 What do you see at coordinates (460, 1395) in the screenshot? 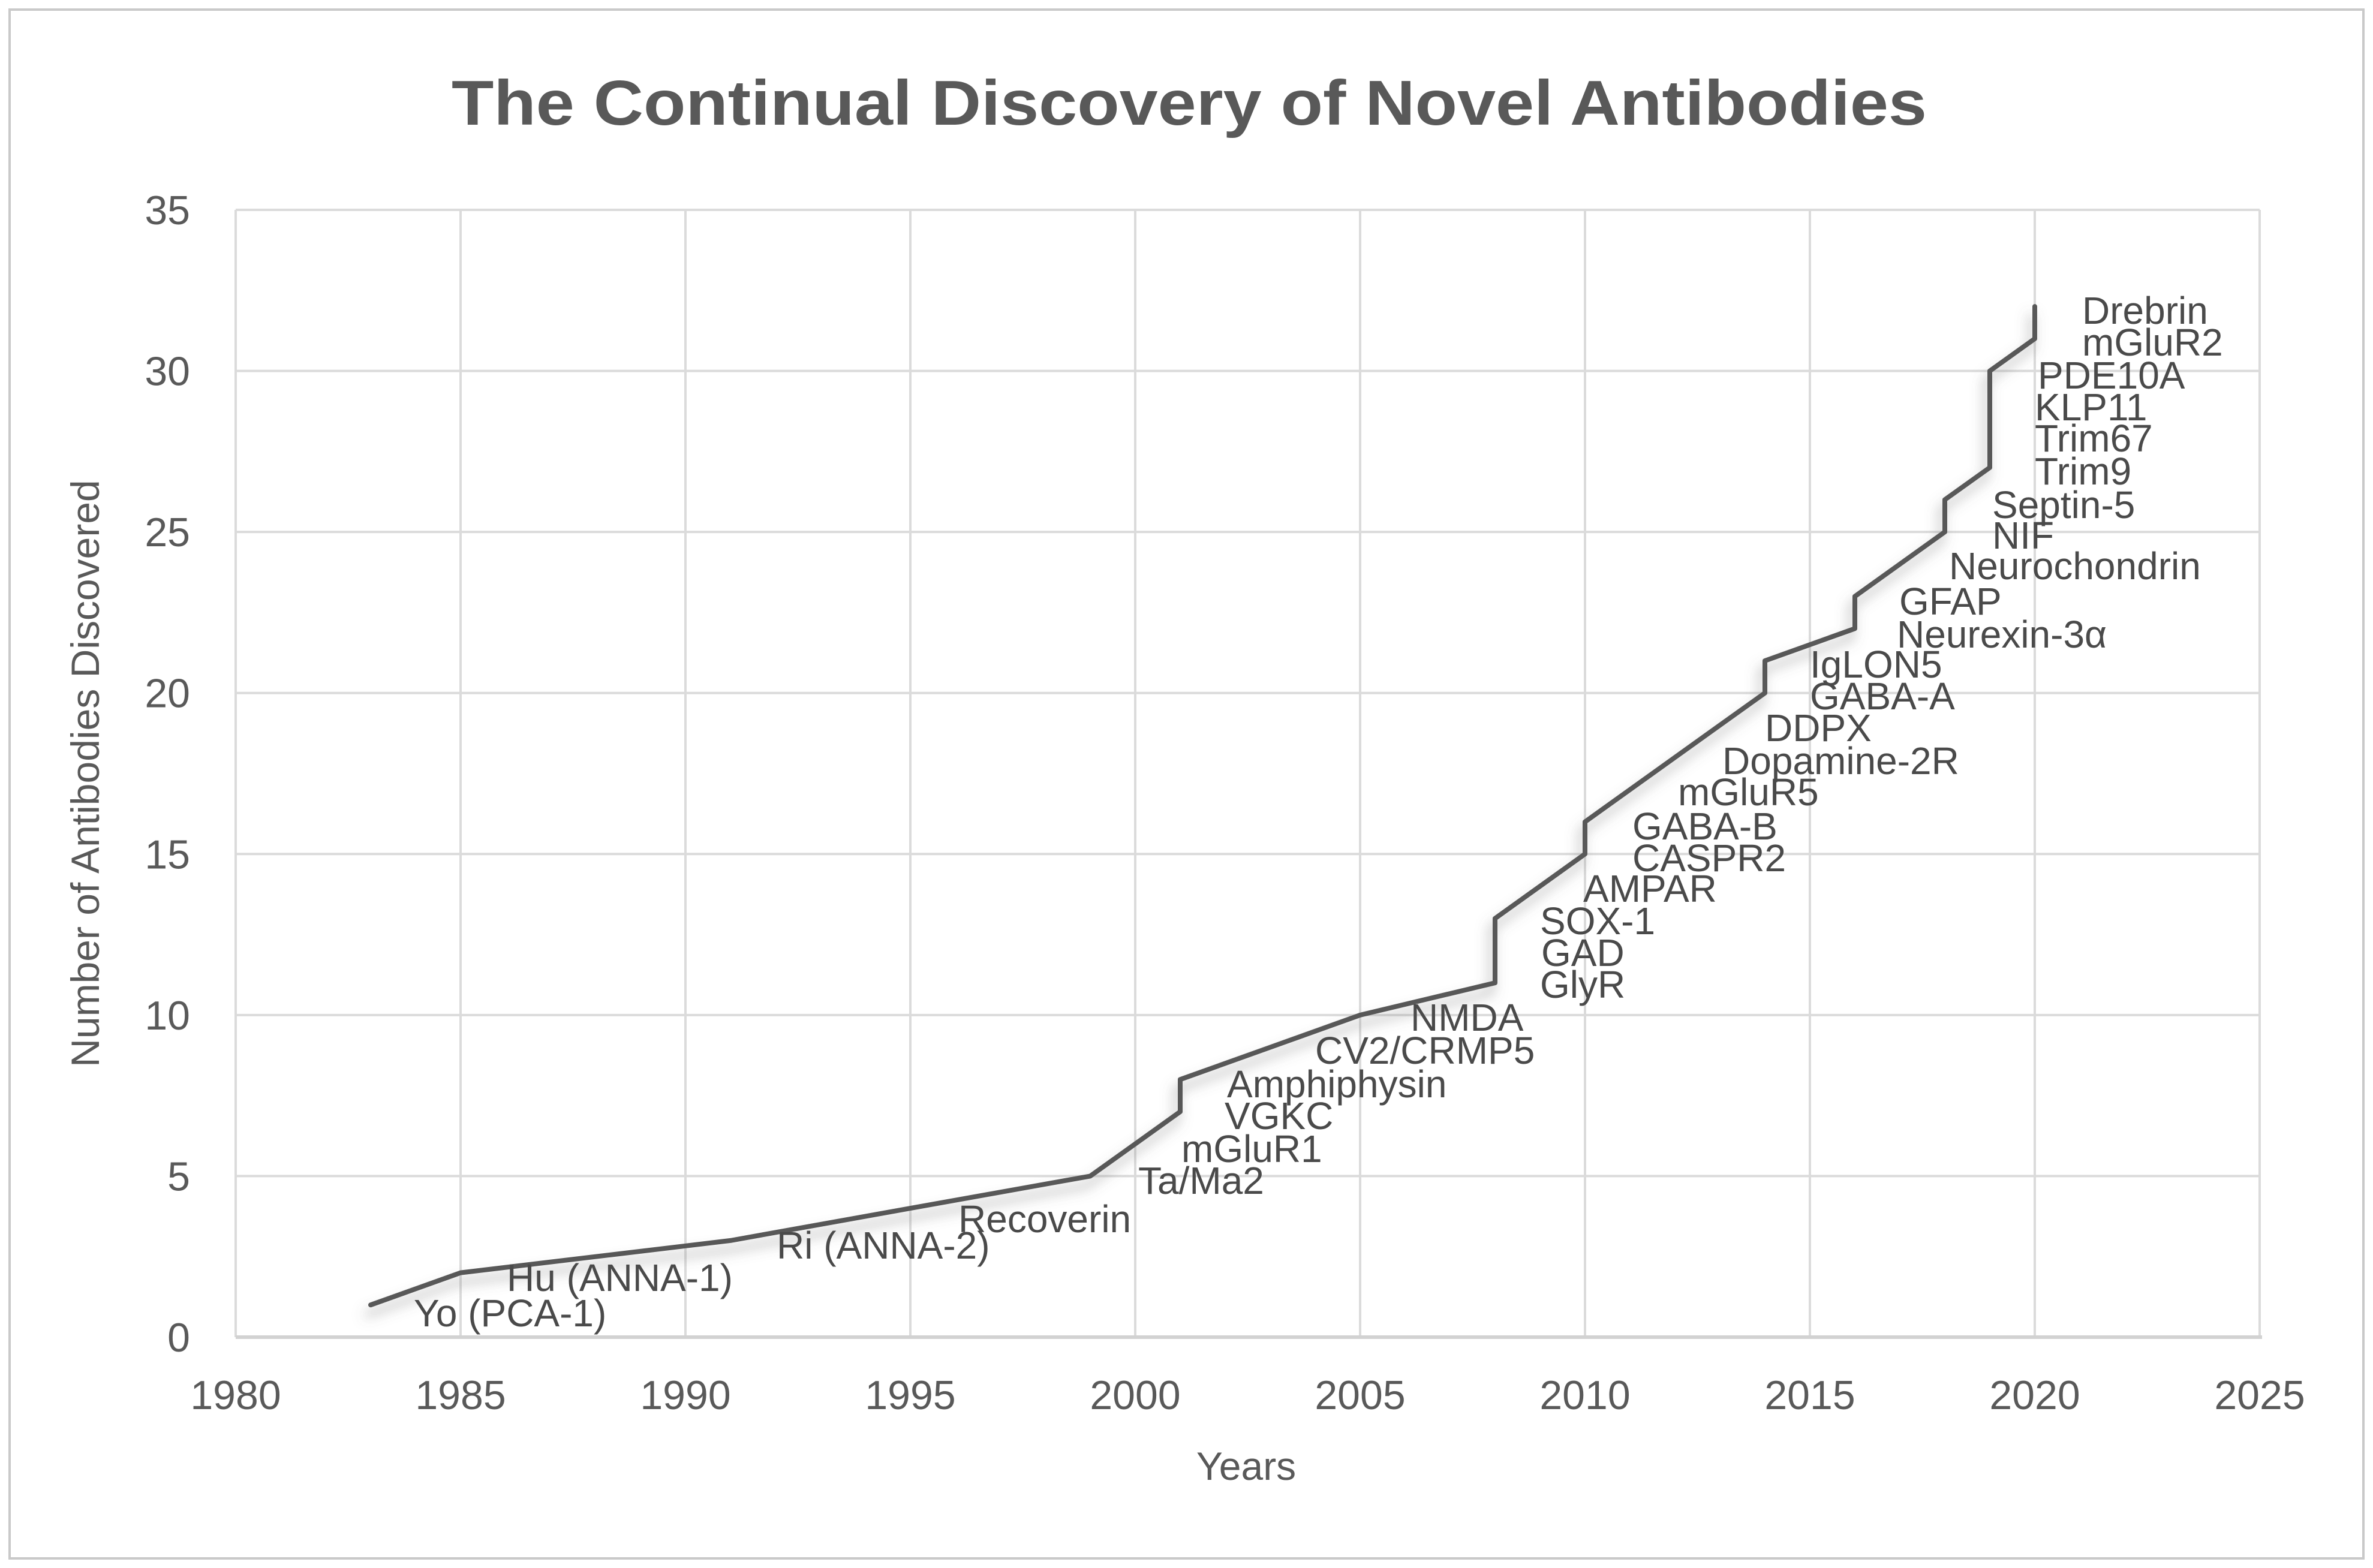
I see `x-tick-label: 1985` at bounding box center [460, 1395].